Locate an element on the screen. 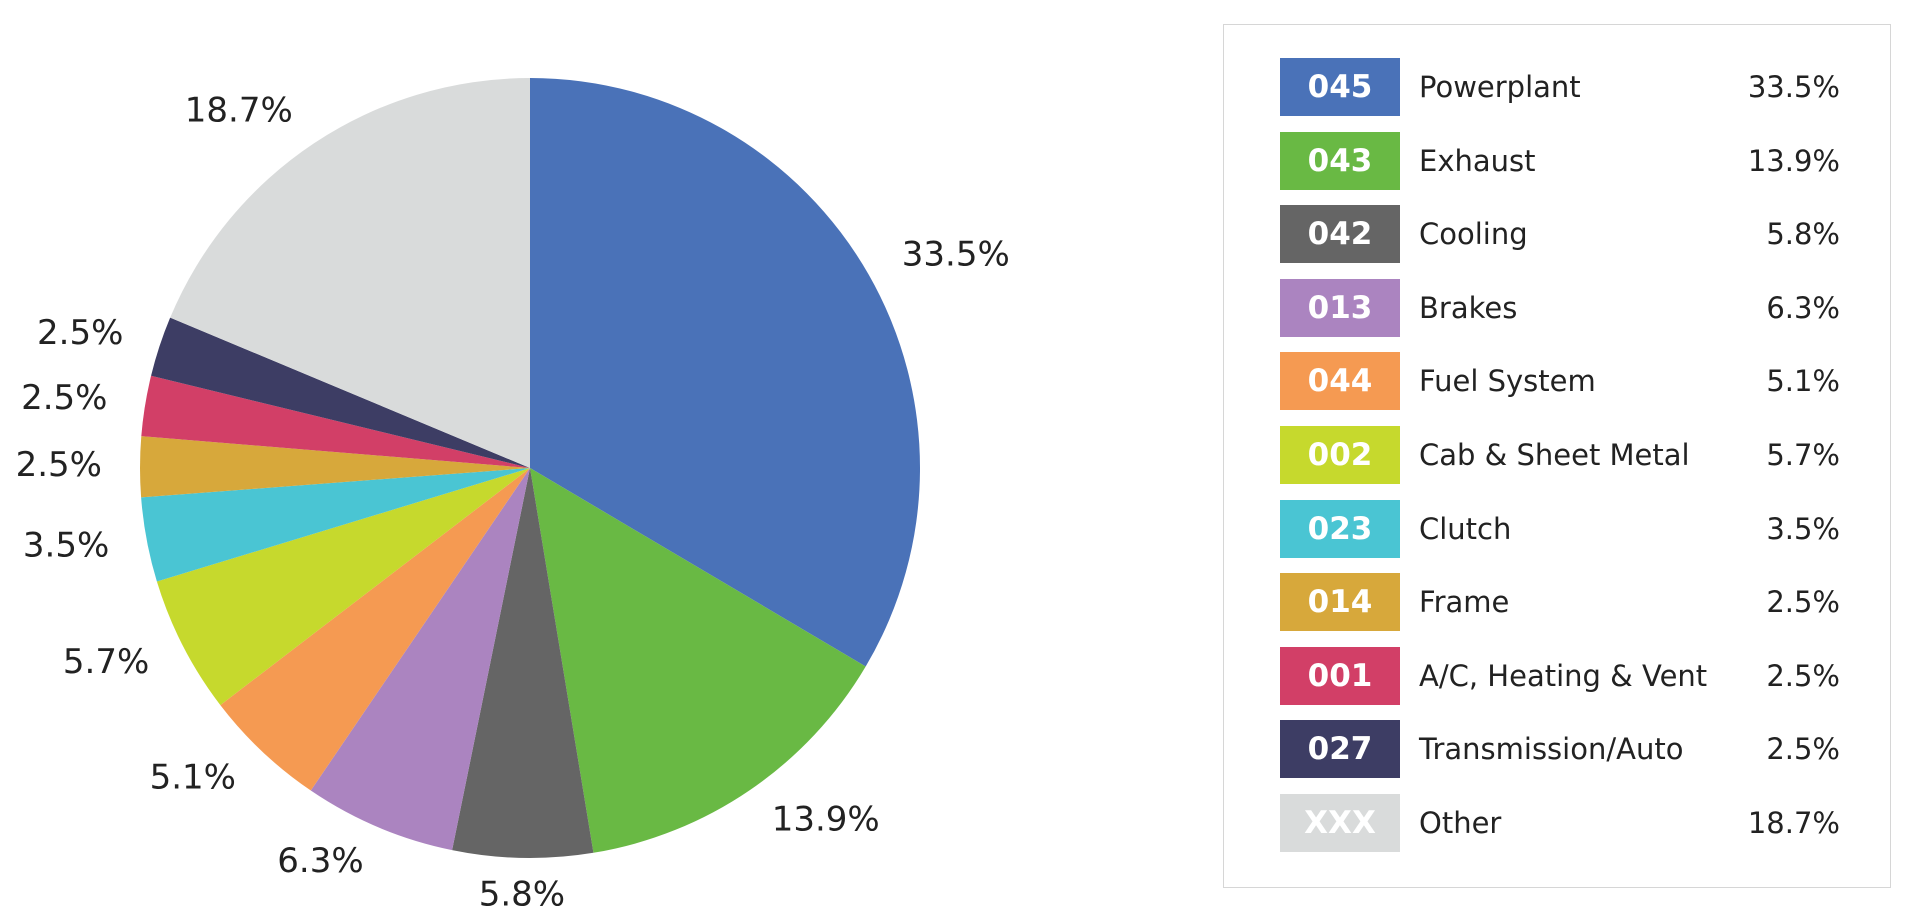 Image resolution: width=1912 pixels, height=918 pixels. legend-row-001: 001 A/C, Heating & Vent 2.5% is located at coordinates (1560, 675).